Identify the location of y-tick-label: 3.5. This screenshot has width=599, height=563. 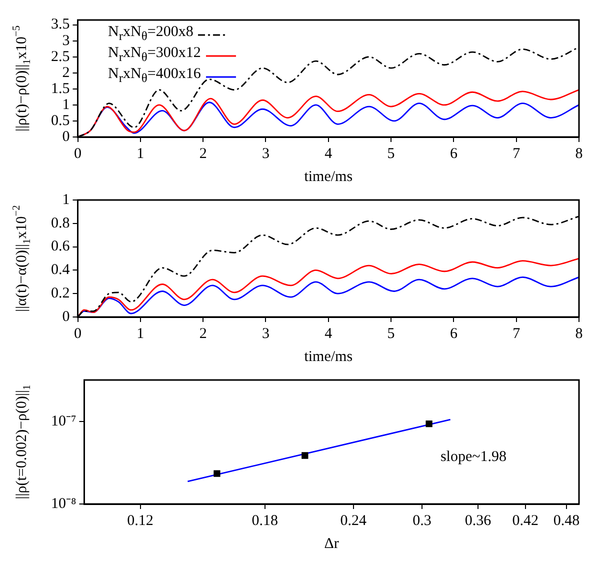
(60, 24).